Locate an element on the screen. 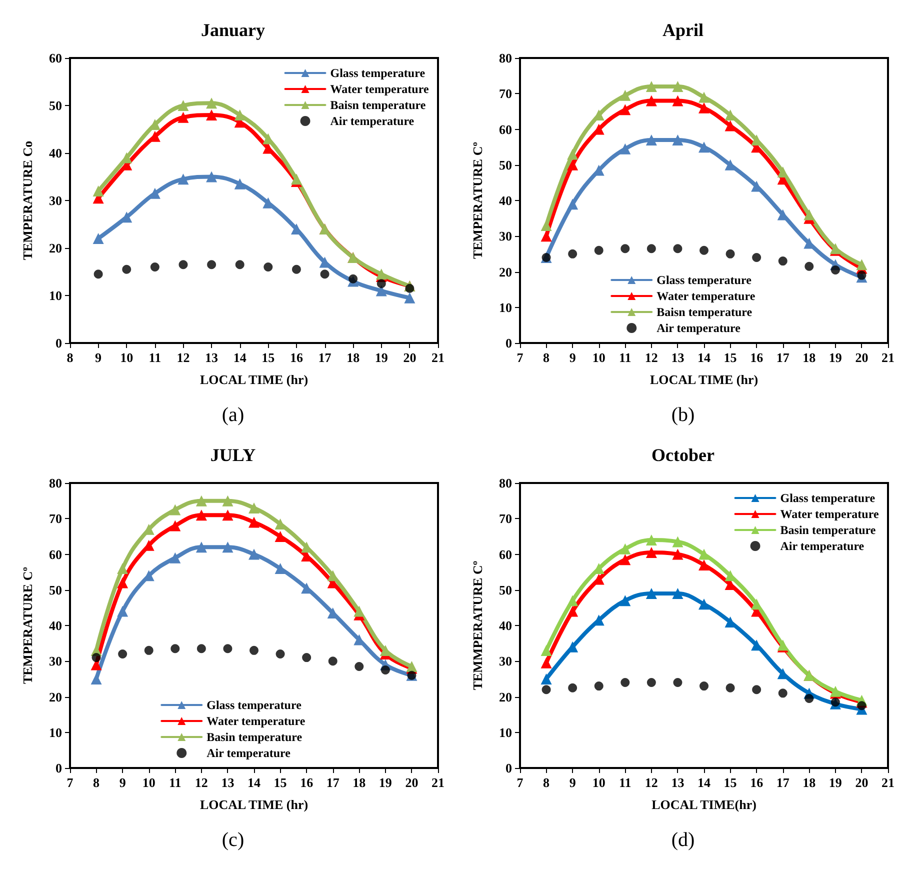 Image resolution: width=923 pixels, height=873 pixels. x-axis-title: LOCAL TIME(hr) is located at coordinates (704, 804).